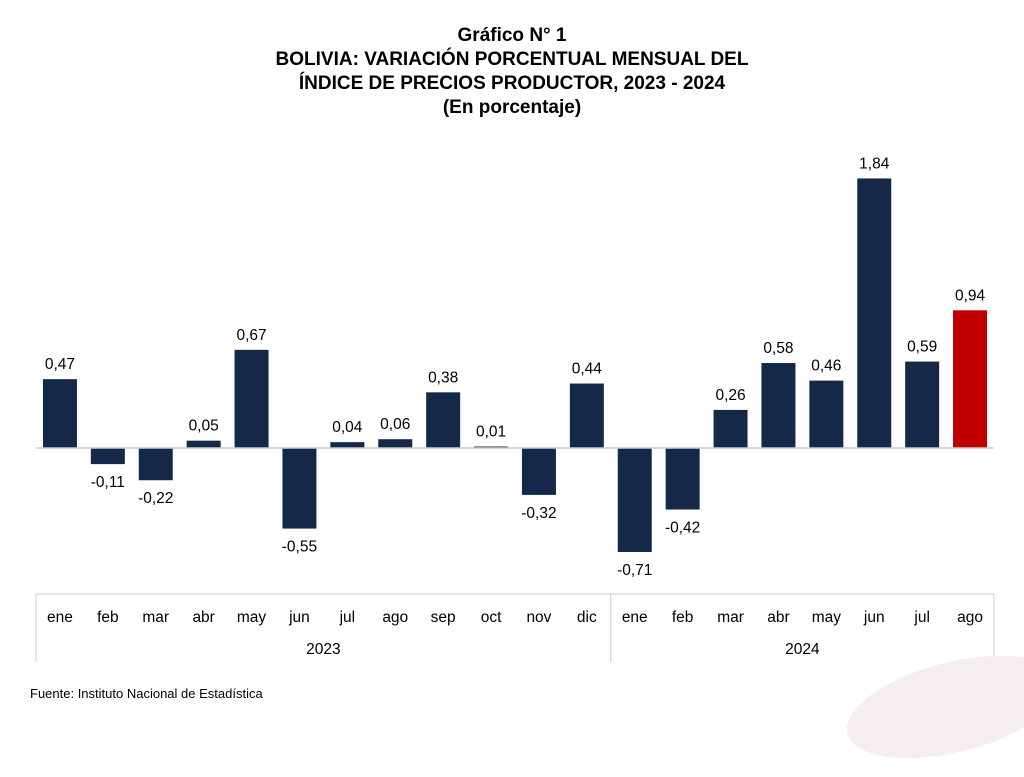 The height and width of the screenshot is (777, 1024). What do you see at coordinates (538, 617) in the screenshot?
I see `tick-label-10: nov` at bounding box center [538, 617].